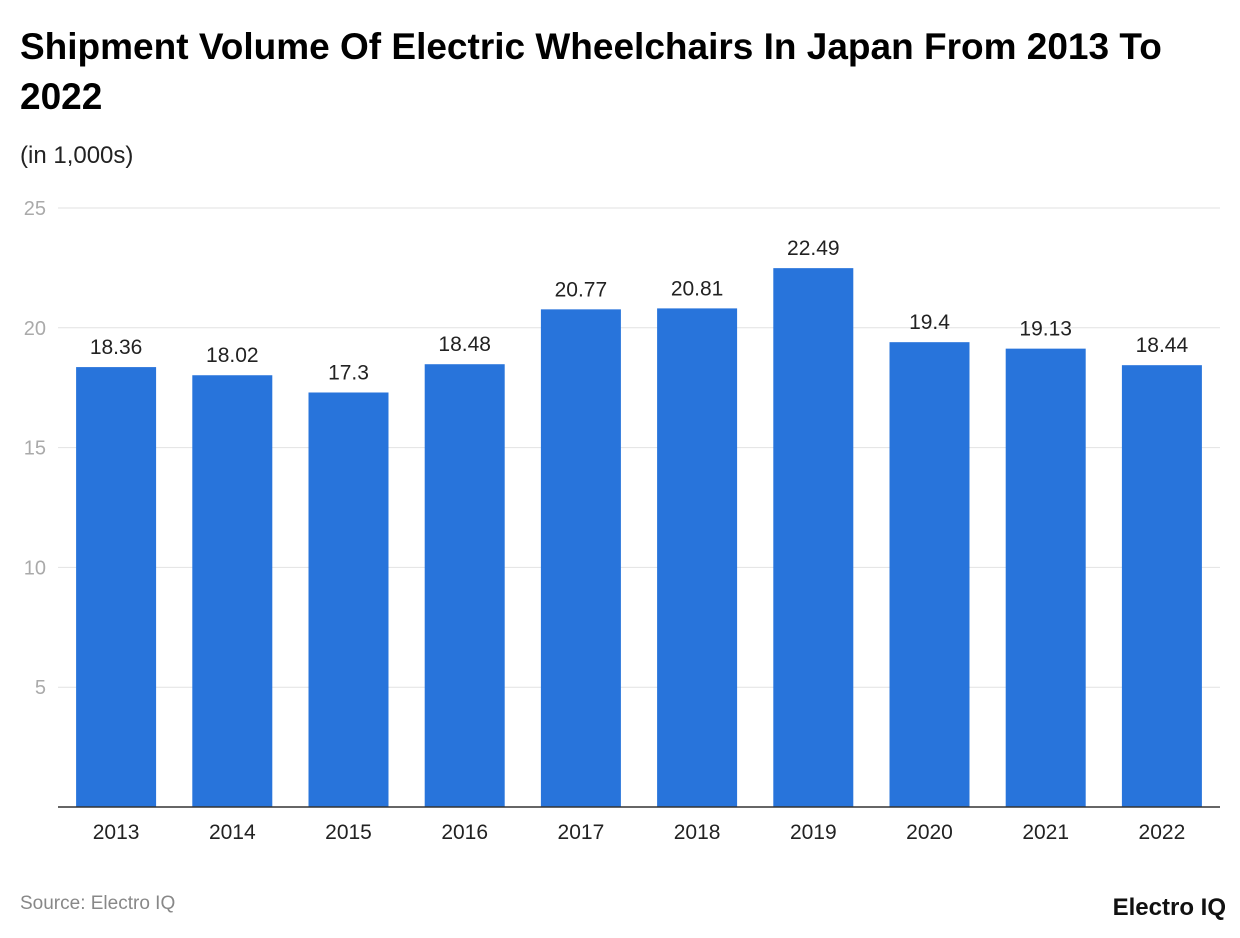 Image resolution: width=1240 pixels, height=938 pixels. Describe the element at coordinates (580, 558) in the screenshot. I see `bar-2017` at that location.